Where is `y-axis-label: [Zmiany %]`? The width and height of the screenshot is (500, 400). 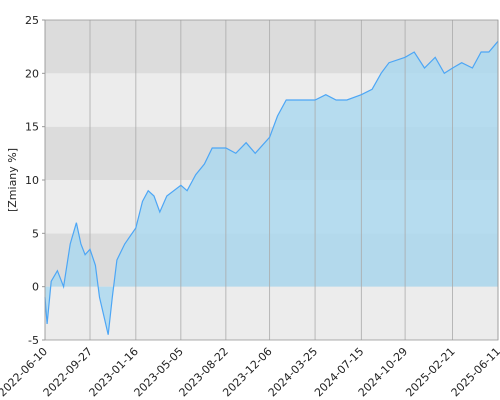
y-axis-label: [Zmiany %] is located at coordinates (12, 180).